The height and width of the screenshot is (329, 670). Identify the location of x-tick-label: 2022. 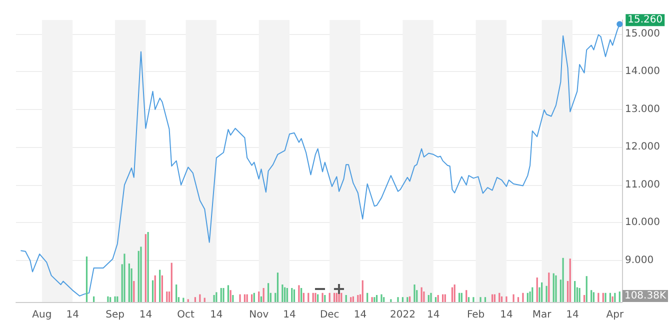
(403, 315).